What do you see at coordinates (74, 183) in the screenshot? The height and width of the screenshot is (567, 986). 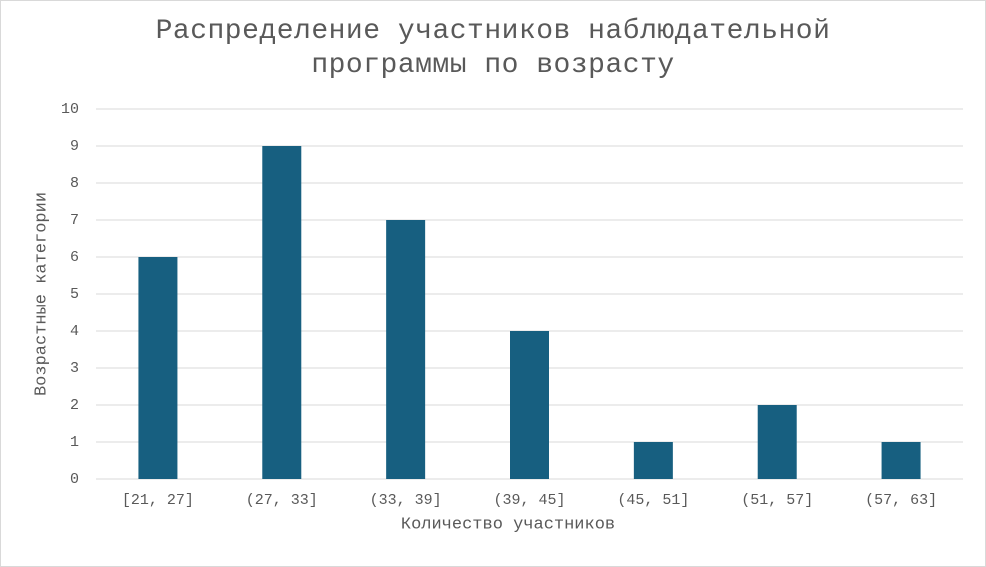 I see `y-tick-label: 8` at bounding box center [74, 183].